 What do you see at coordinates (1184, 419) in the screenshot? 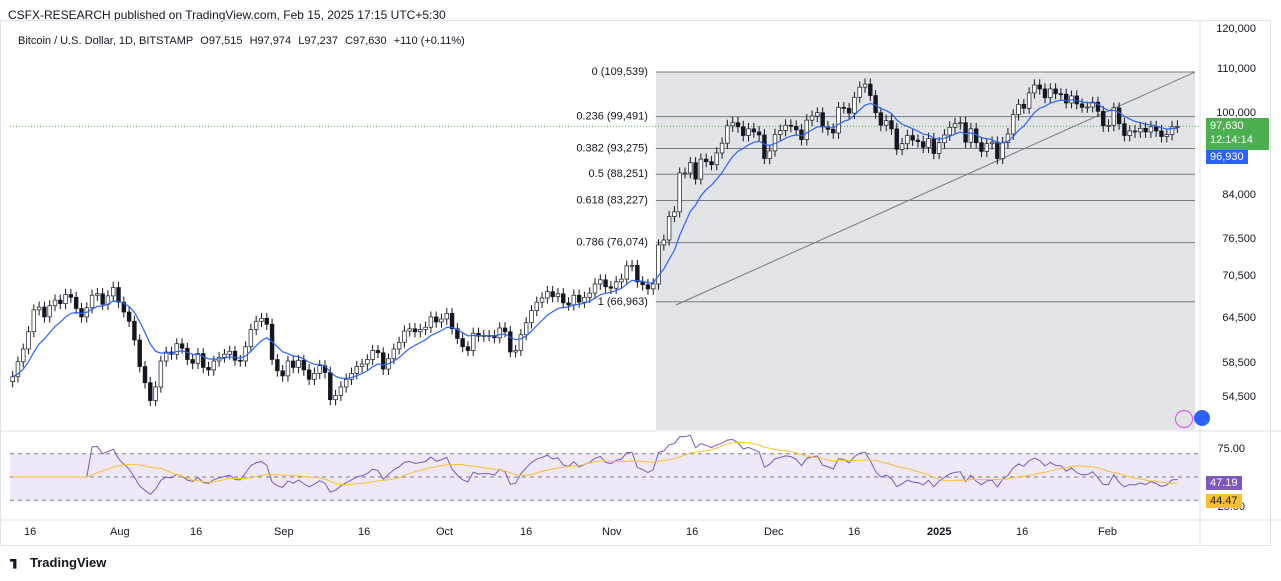
I see `lightning-icon` at bounding box center [1184, 419].